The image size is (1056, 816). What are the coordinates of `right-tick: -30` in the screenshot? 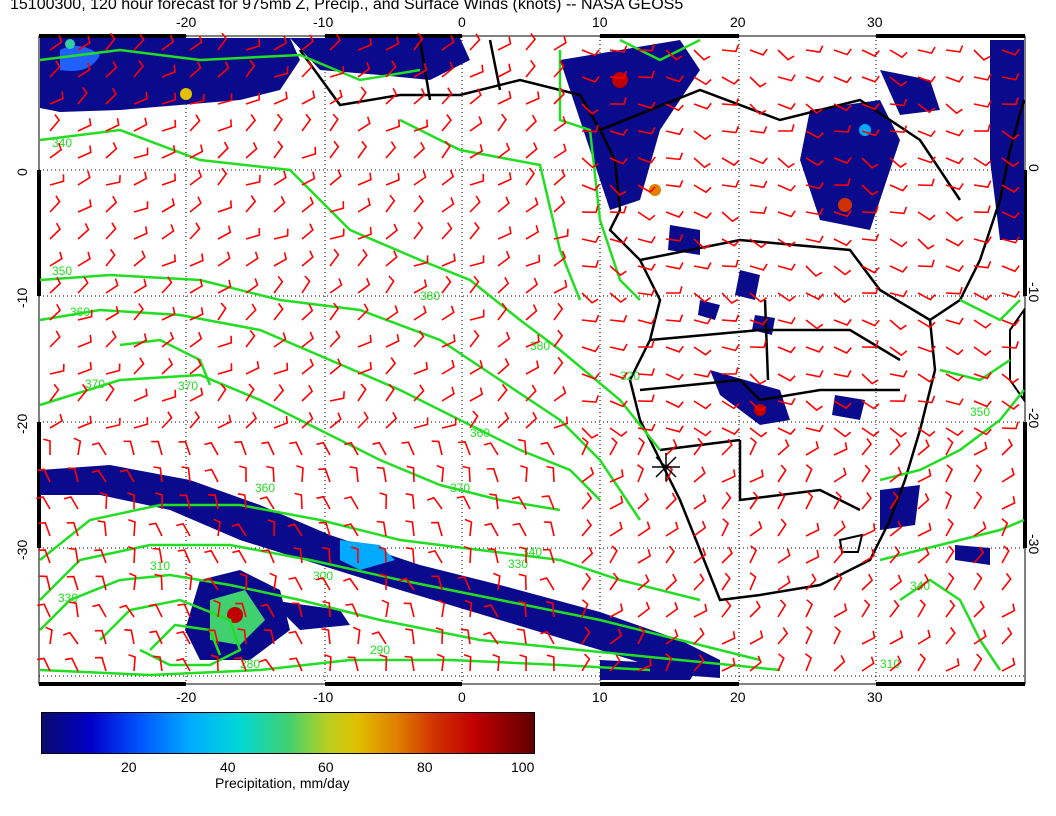 It's located at (1034, 544).